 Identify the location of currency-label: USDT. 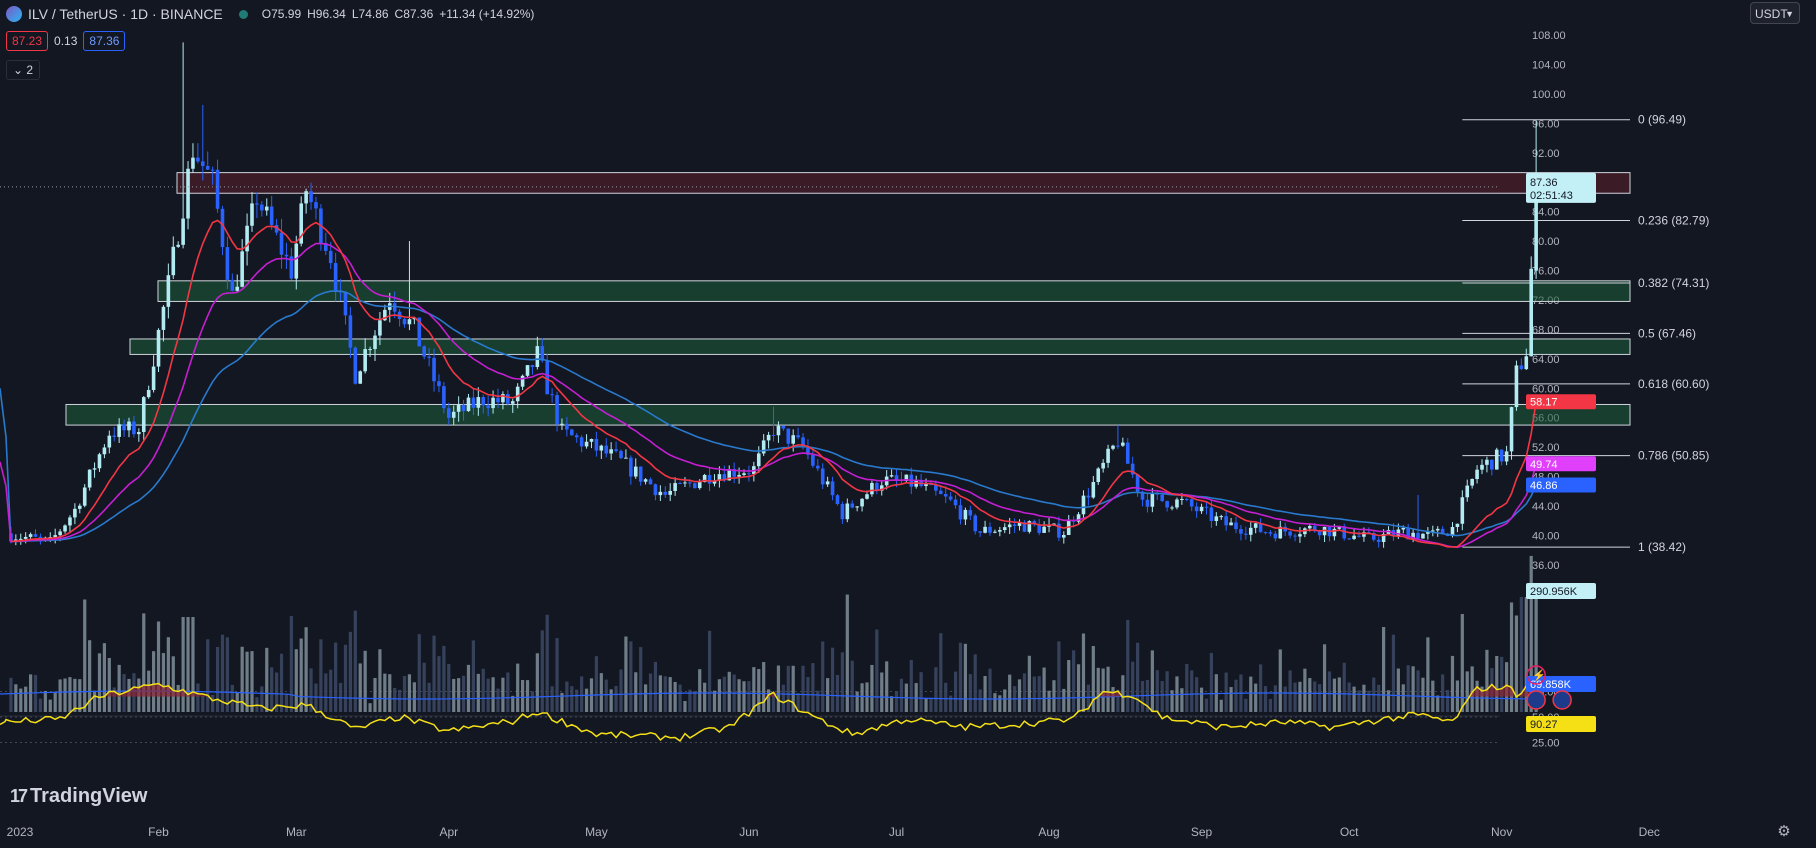
(1771, 14).